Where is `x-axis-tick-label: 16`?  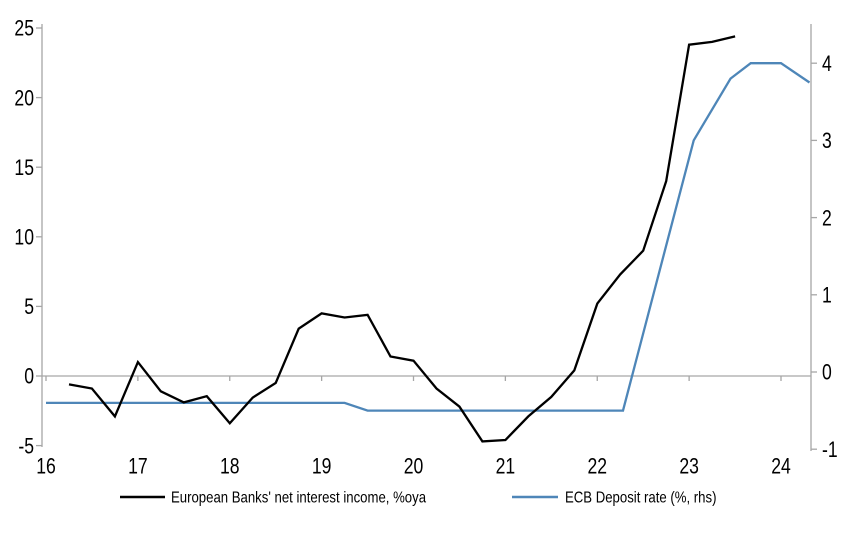
x-axis-tick-label: 16 is located at coordinates (46, 467).